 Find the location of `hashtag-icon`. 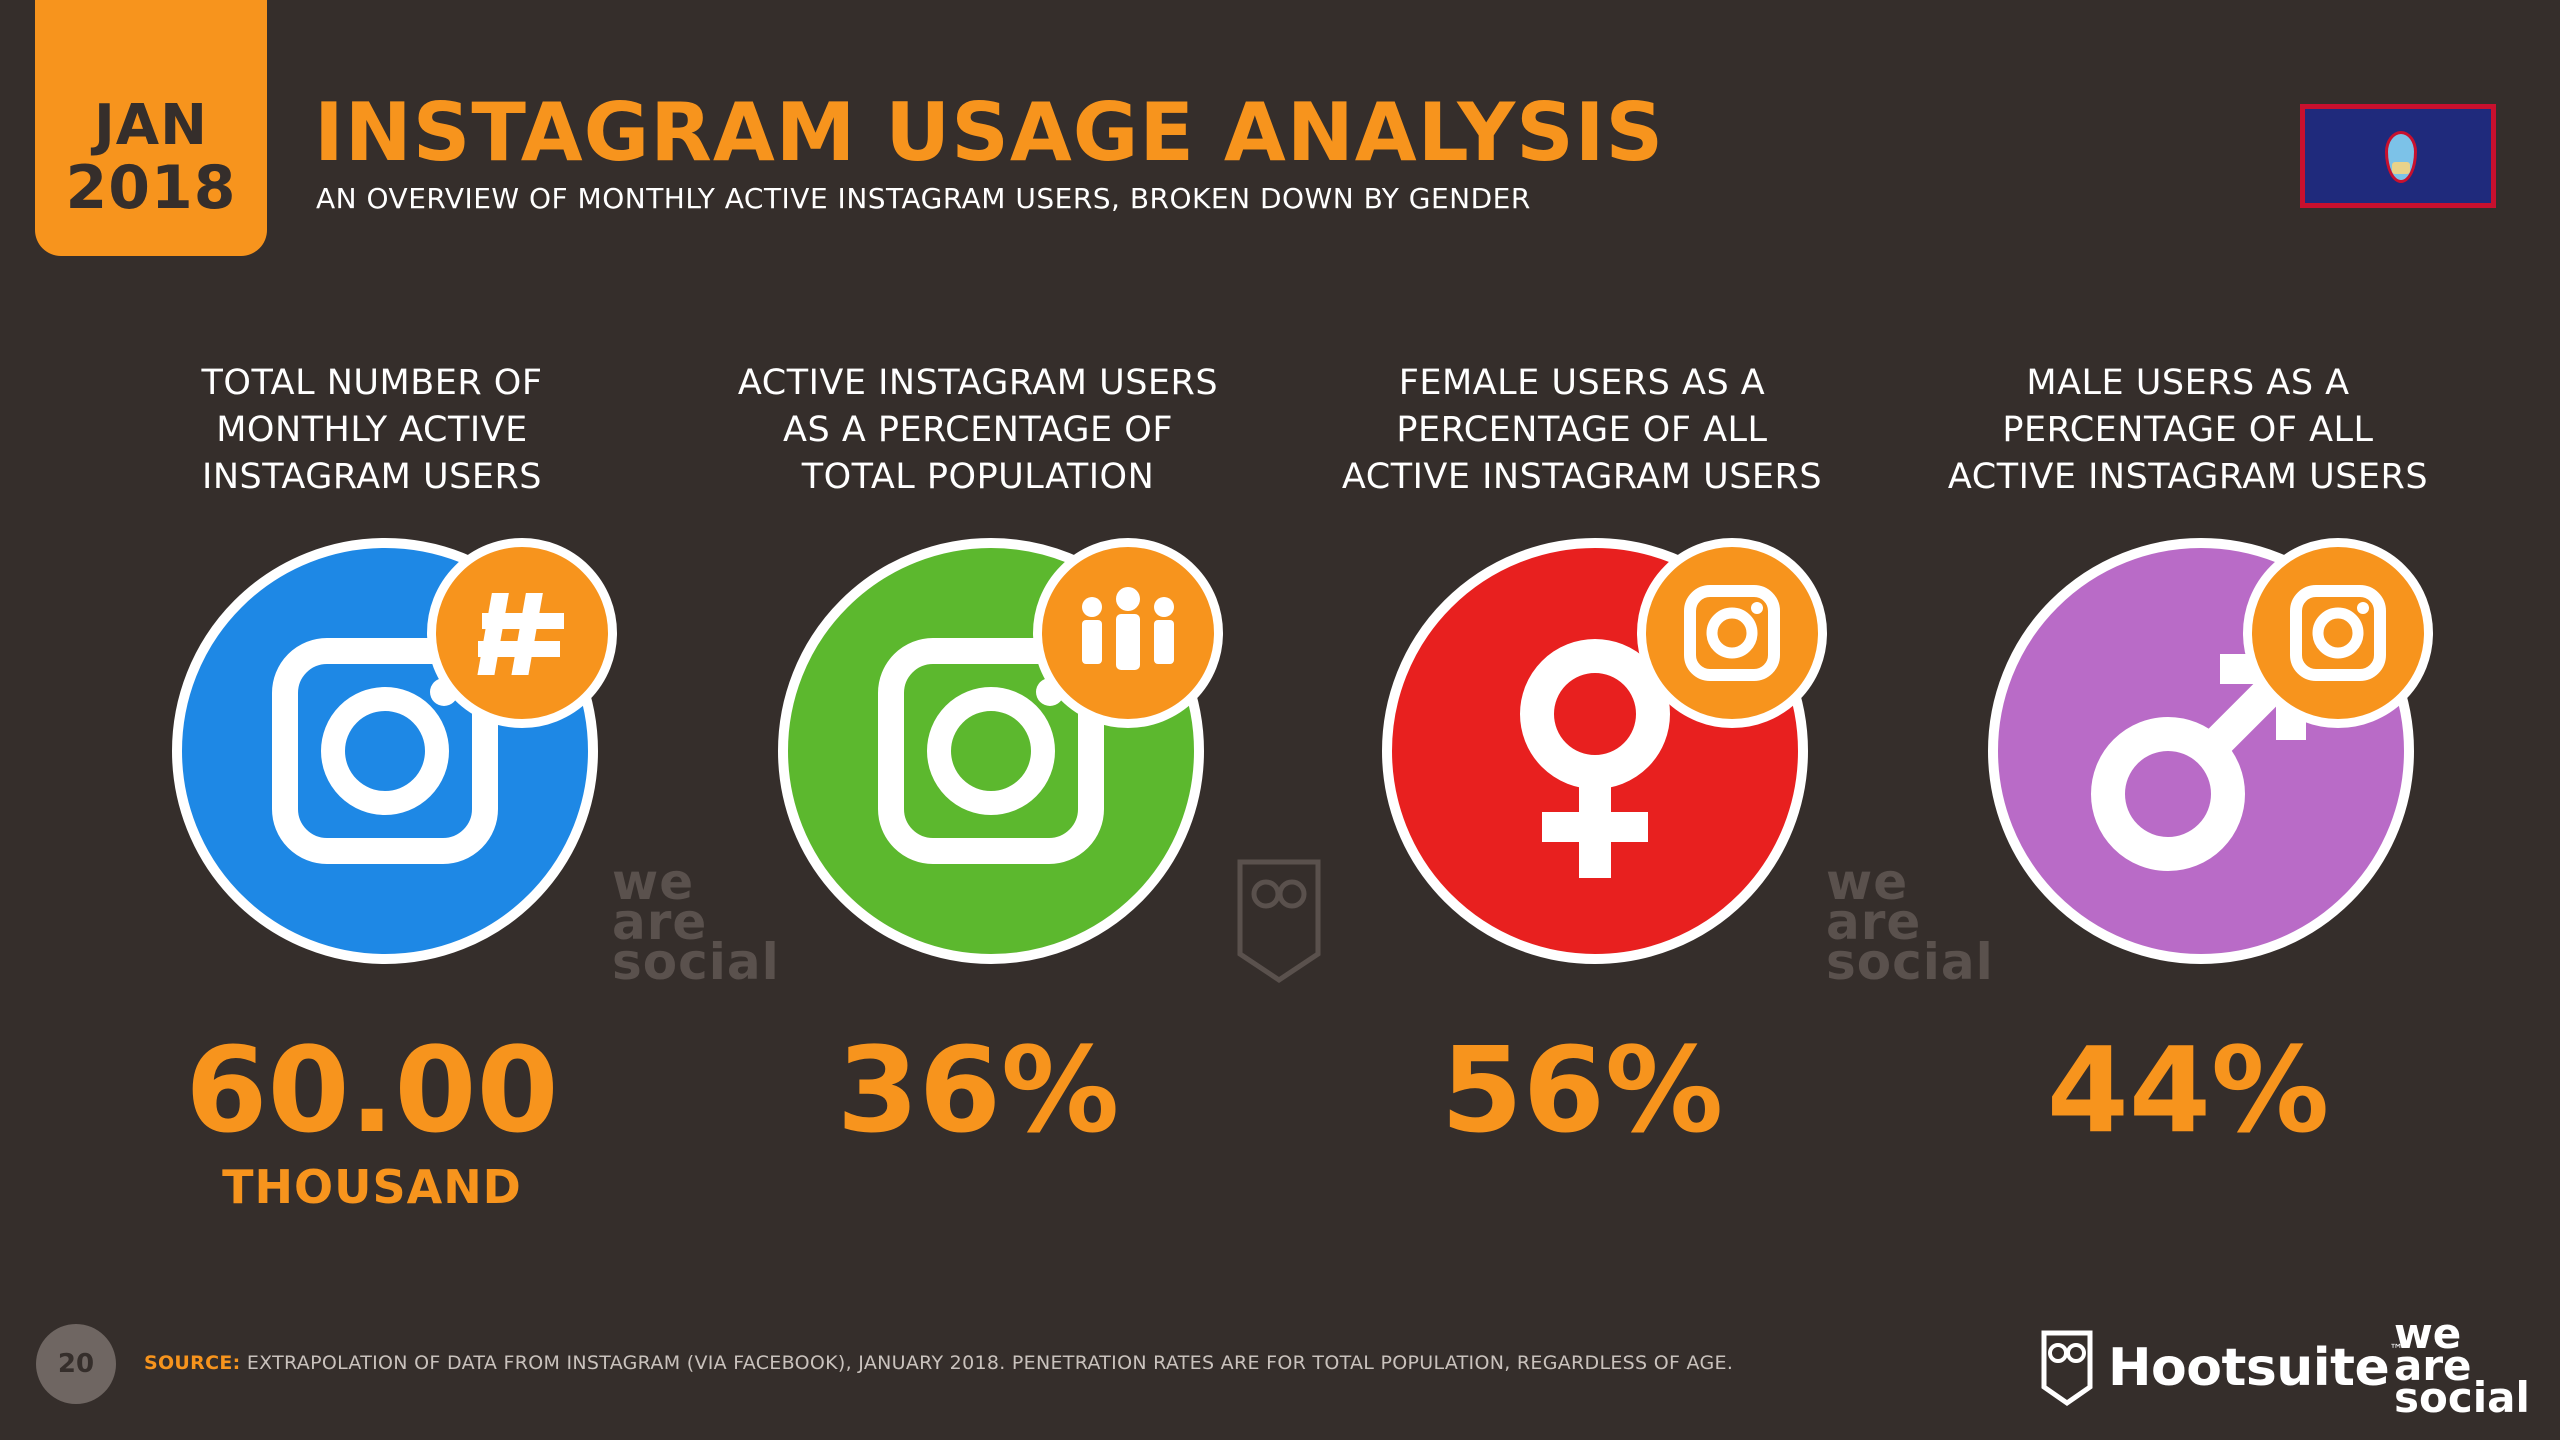

hashtag-icon is located at coordinates (522, 633).